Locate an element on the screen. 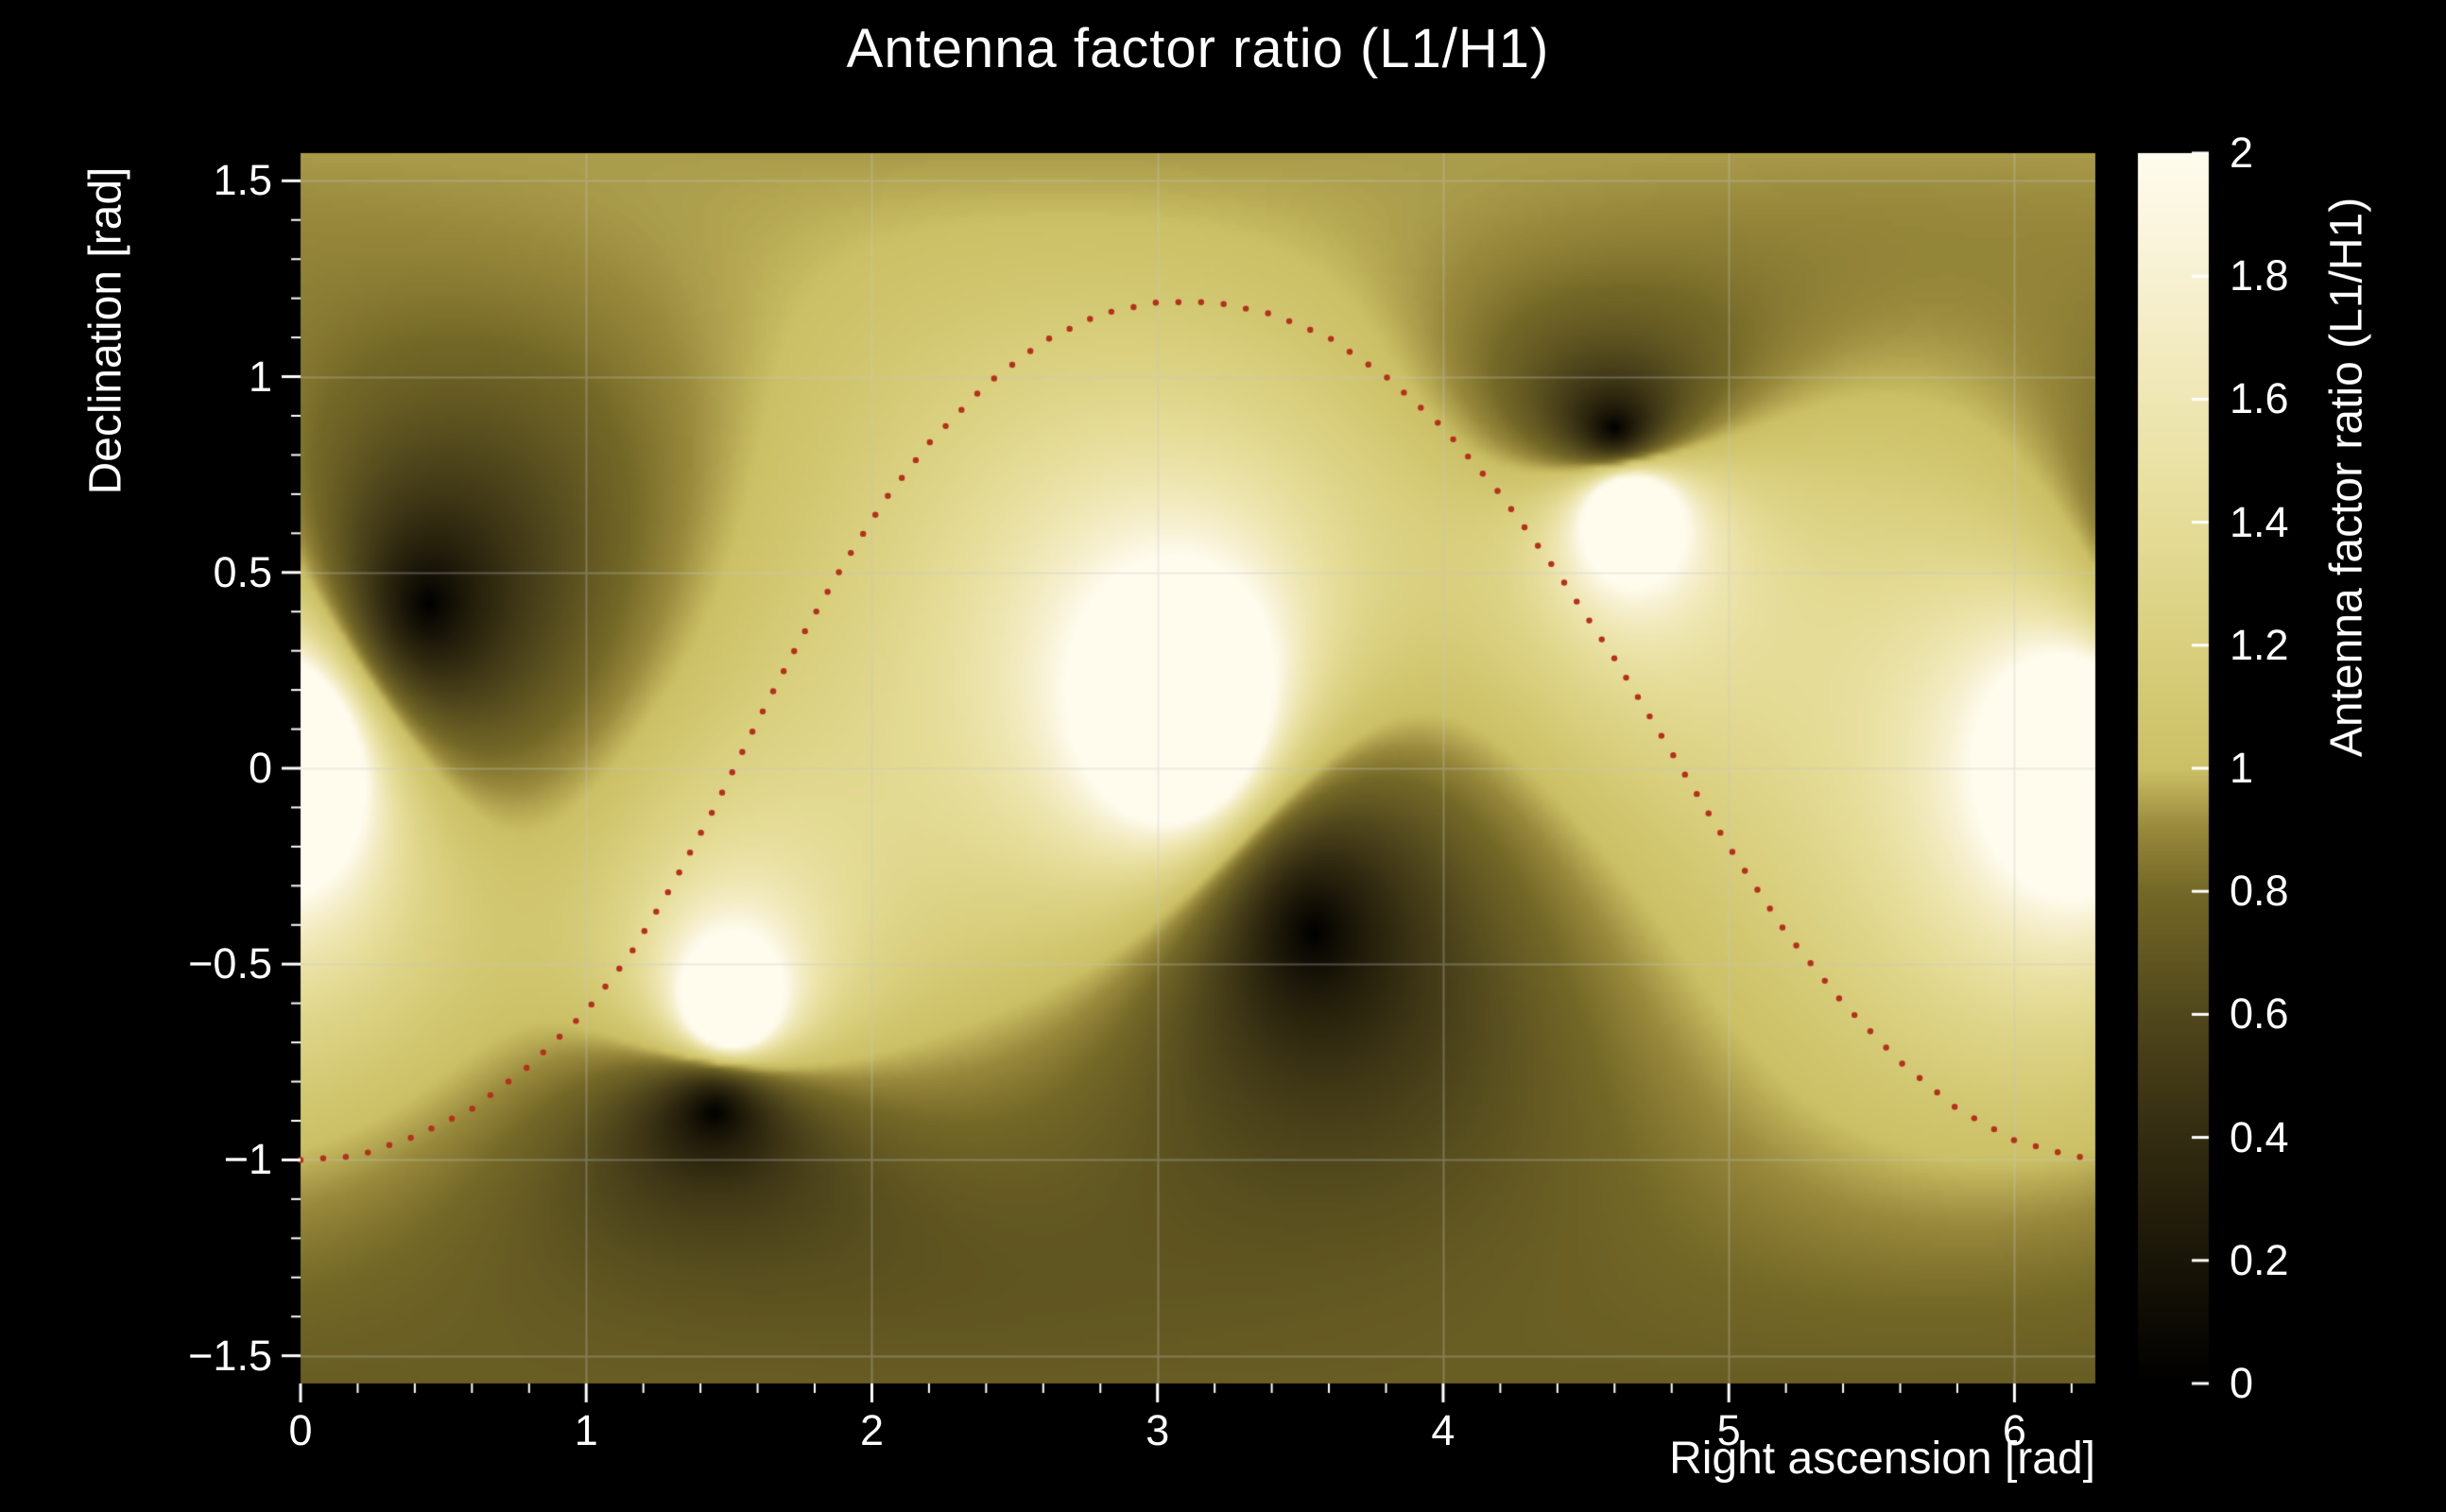 This screenshot has height=1512, width=2446. y-tick-label: −1.5 is located at coordinates (230, 1355).